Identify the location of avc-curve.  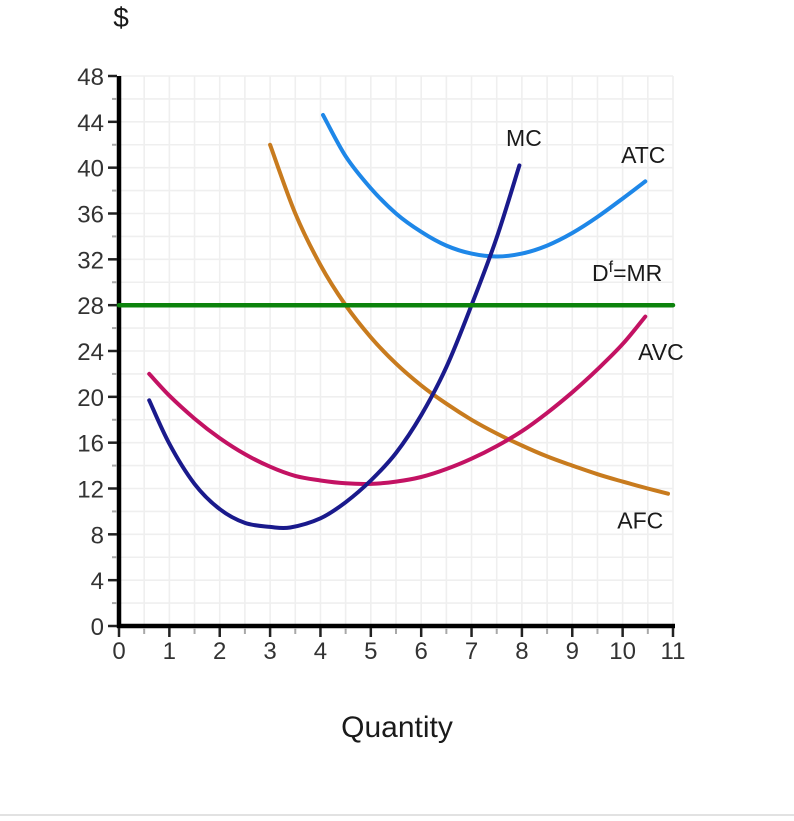
(397, 400).